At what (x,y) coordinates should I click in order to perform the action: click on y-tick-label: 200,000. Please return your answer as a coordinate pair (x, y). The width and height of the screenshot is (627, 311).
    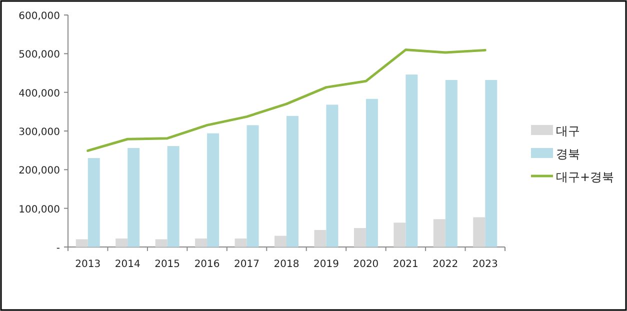
    Looking at the image, I should click on (39, 171).